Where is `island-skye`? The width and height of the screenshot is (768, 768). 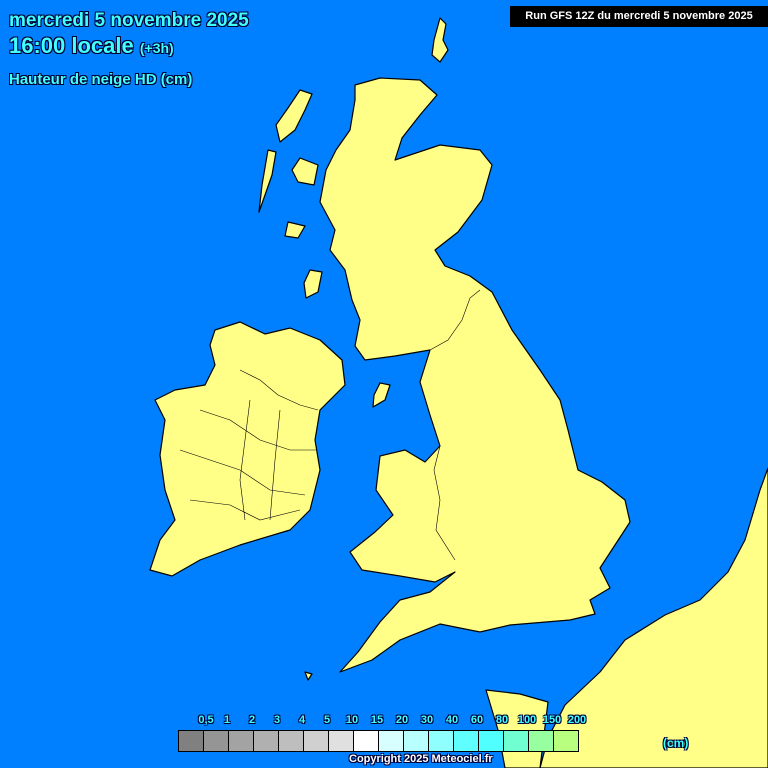 island-skye is located at coordinates (305, 171).